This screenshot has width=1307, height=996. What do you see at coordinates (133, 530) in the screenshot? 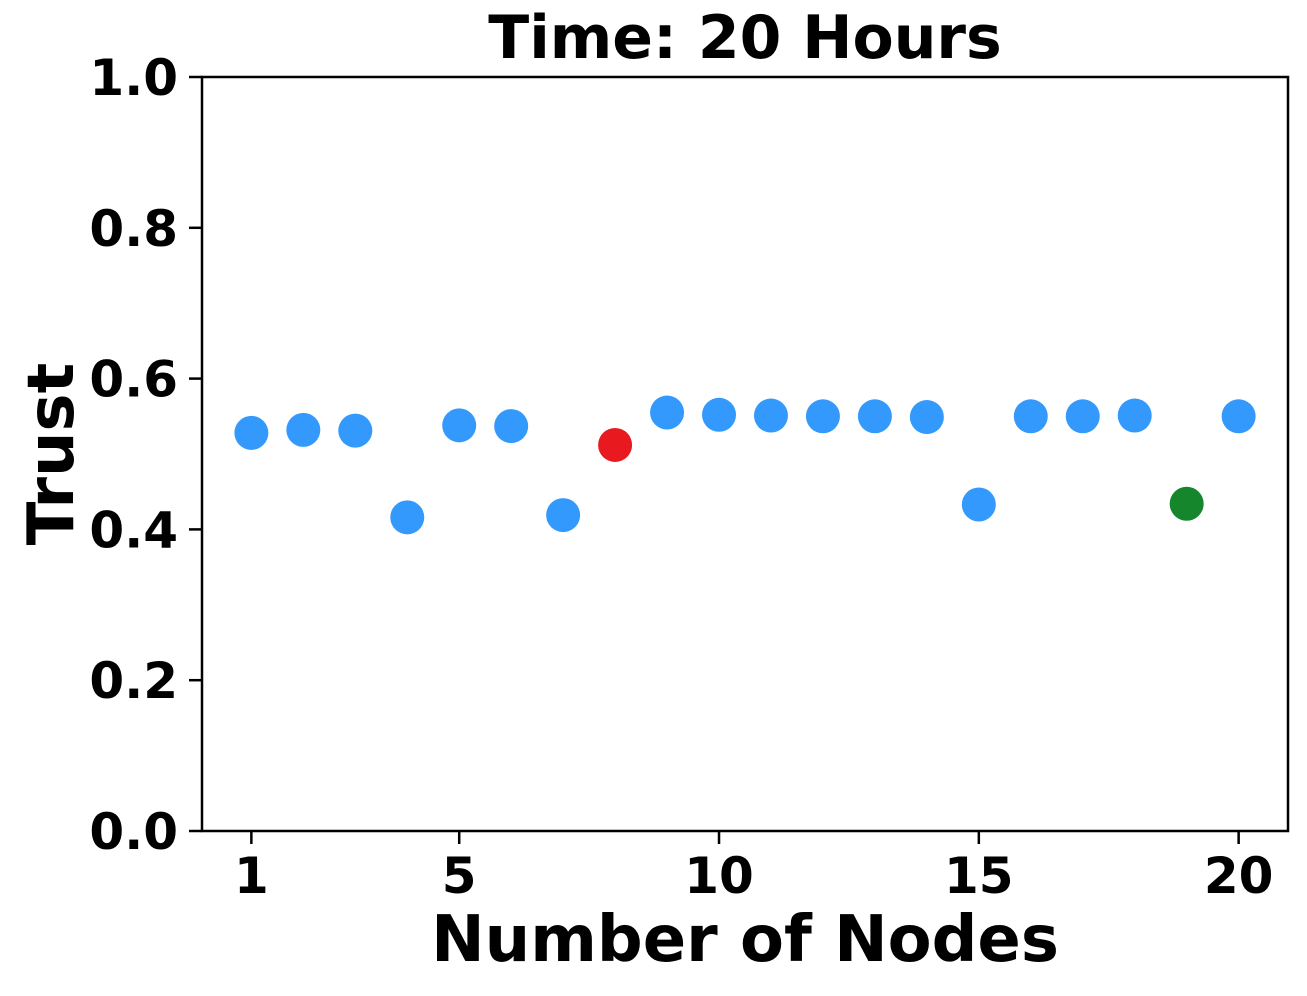
I see `y-tick-label: 0.4` at bounding box center [133, 530].